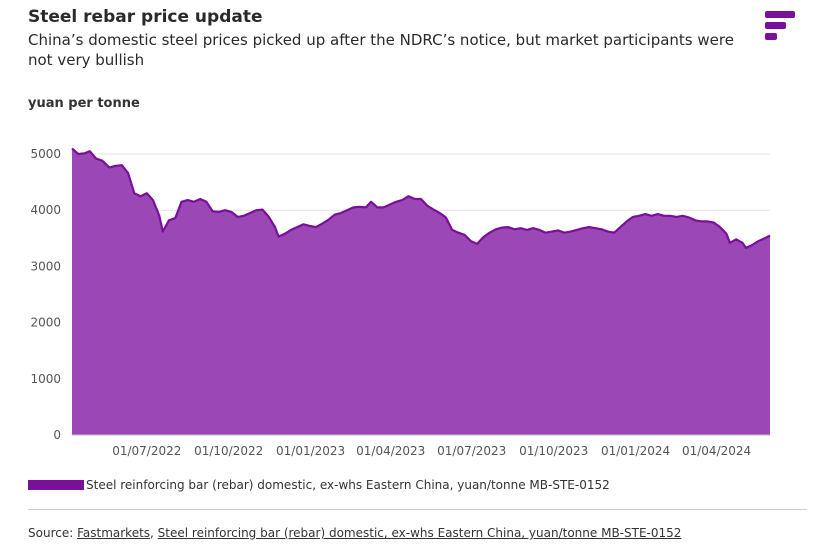 The image size is (816, 554). I want to click on x-tick-label: 01/10/2023, so click(553, 451).